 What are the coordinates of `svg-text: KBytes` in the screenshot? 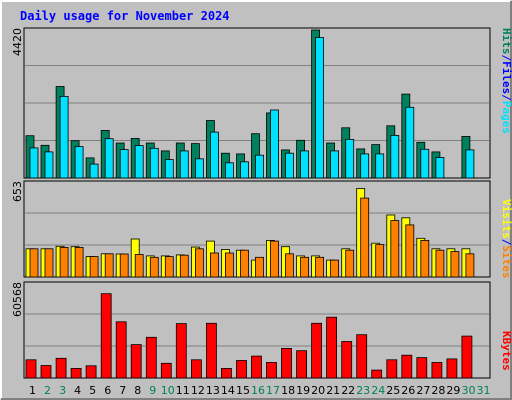 It's located at (506, 351).